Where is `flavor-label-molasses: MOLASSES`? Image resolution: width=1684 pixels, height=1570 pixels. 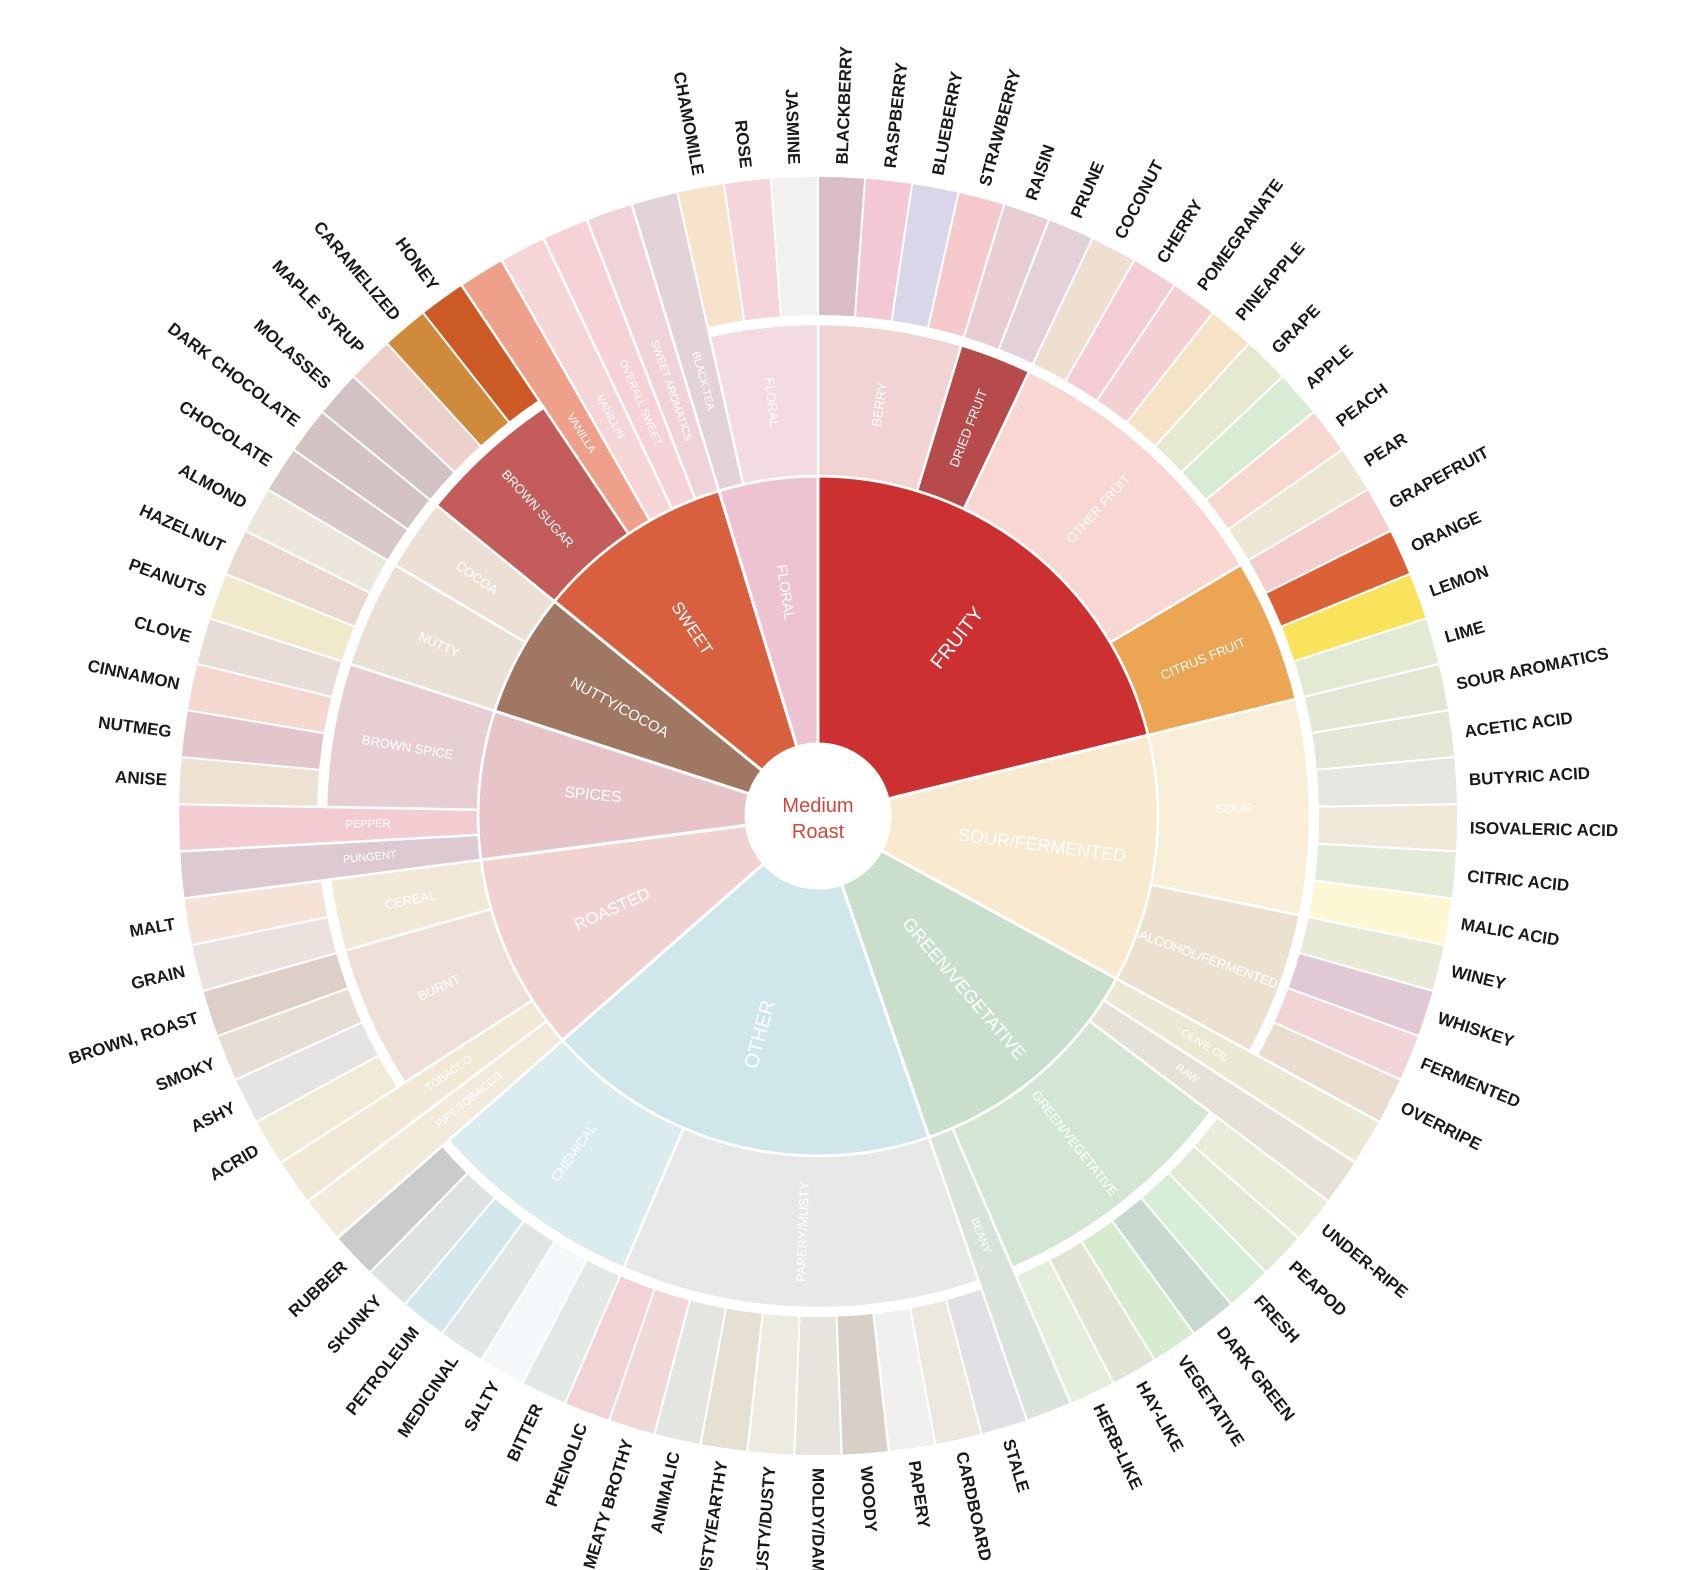 flavor-label-molasses: MOLASSES is located at coordinates (292, 354).